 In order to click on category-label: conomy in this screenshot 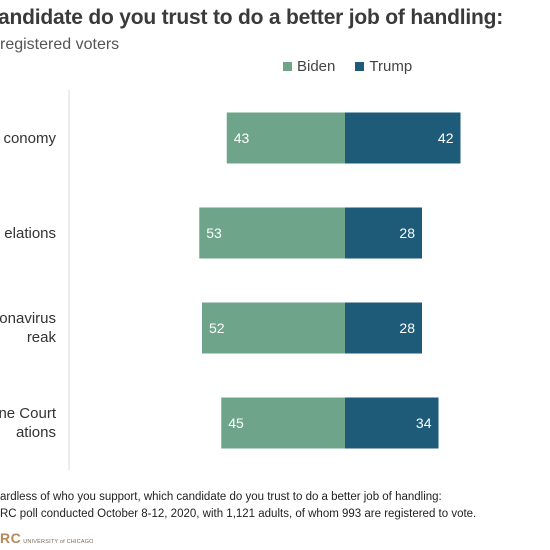, I will do `click(28, 138)`.